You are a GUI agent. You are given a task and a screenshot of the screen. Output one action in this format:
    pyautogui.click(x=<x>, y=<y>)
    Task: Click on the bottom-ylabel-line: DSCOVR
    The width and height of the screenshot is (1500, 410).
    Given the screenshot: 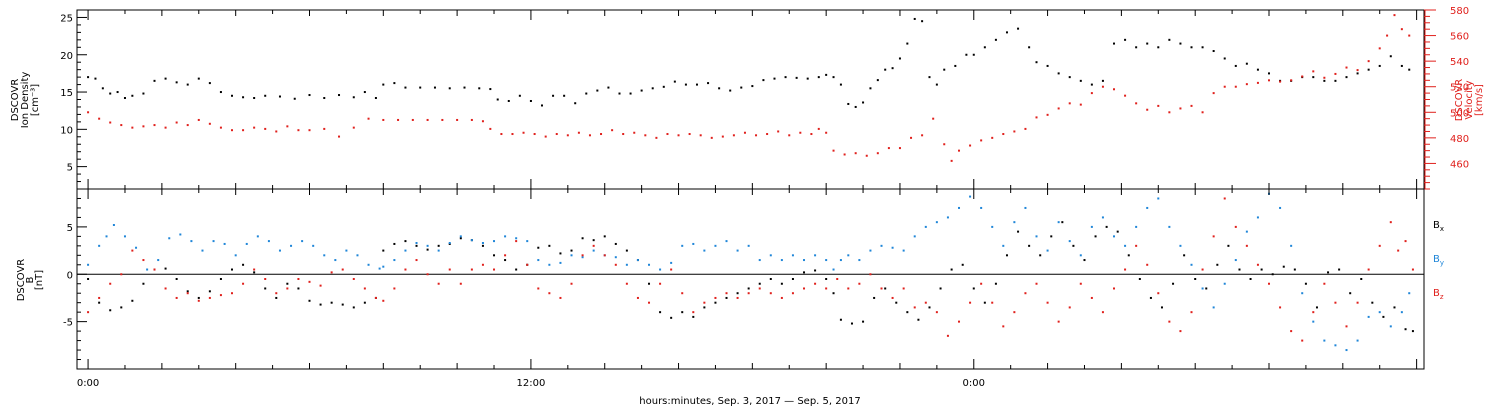 What is the action you would take?
    pyautogui.click(x=21, y=280)
    